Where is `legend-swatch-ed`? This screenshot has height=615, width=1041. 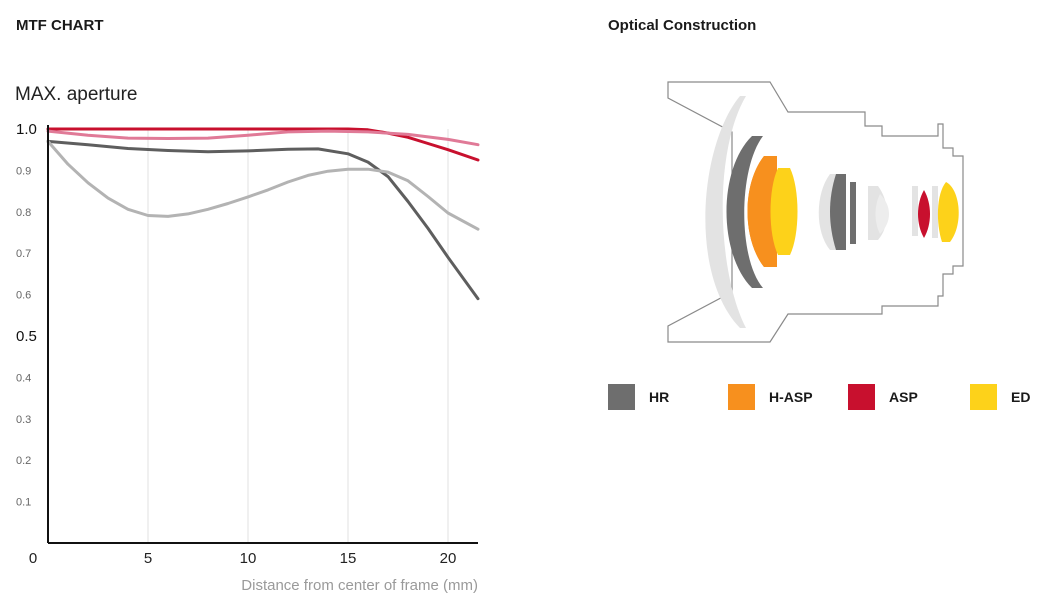 legend-swatch-ed is located at coordinates (983, 397).